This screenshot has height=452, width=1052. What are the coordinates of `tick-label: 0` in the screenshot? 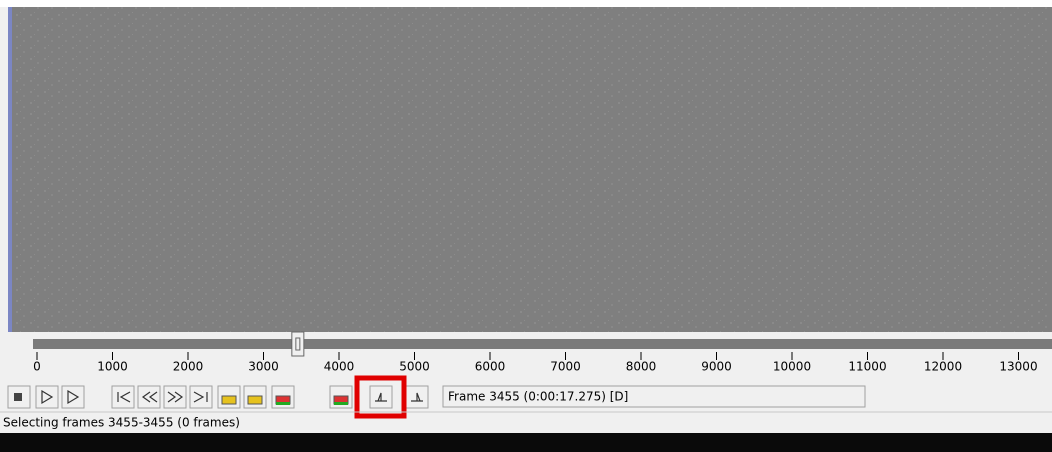 It's located at (37, 367).